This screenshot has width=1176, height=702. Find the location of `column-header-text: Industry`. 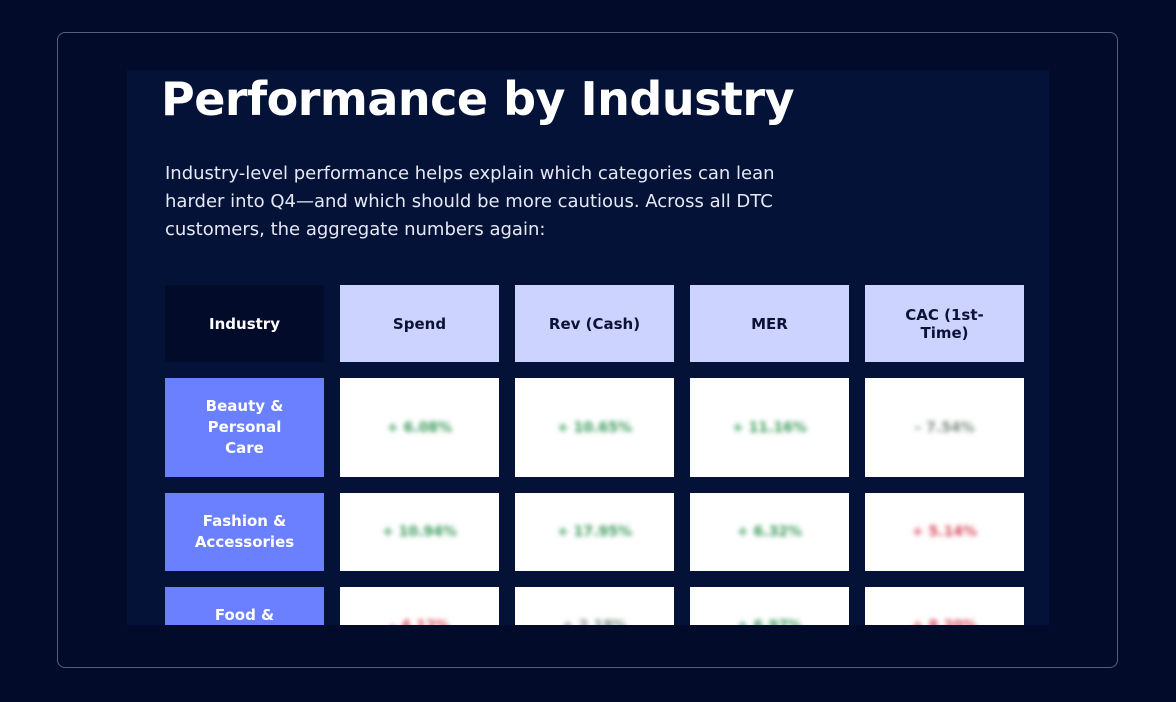

column-header-text: Industry is located at coordinates (244, 323).